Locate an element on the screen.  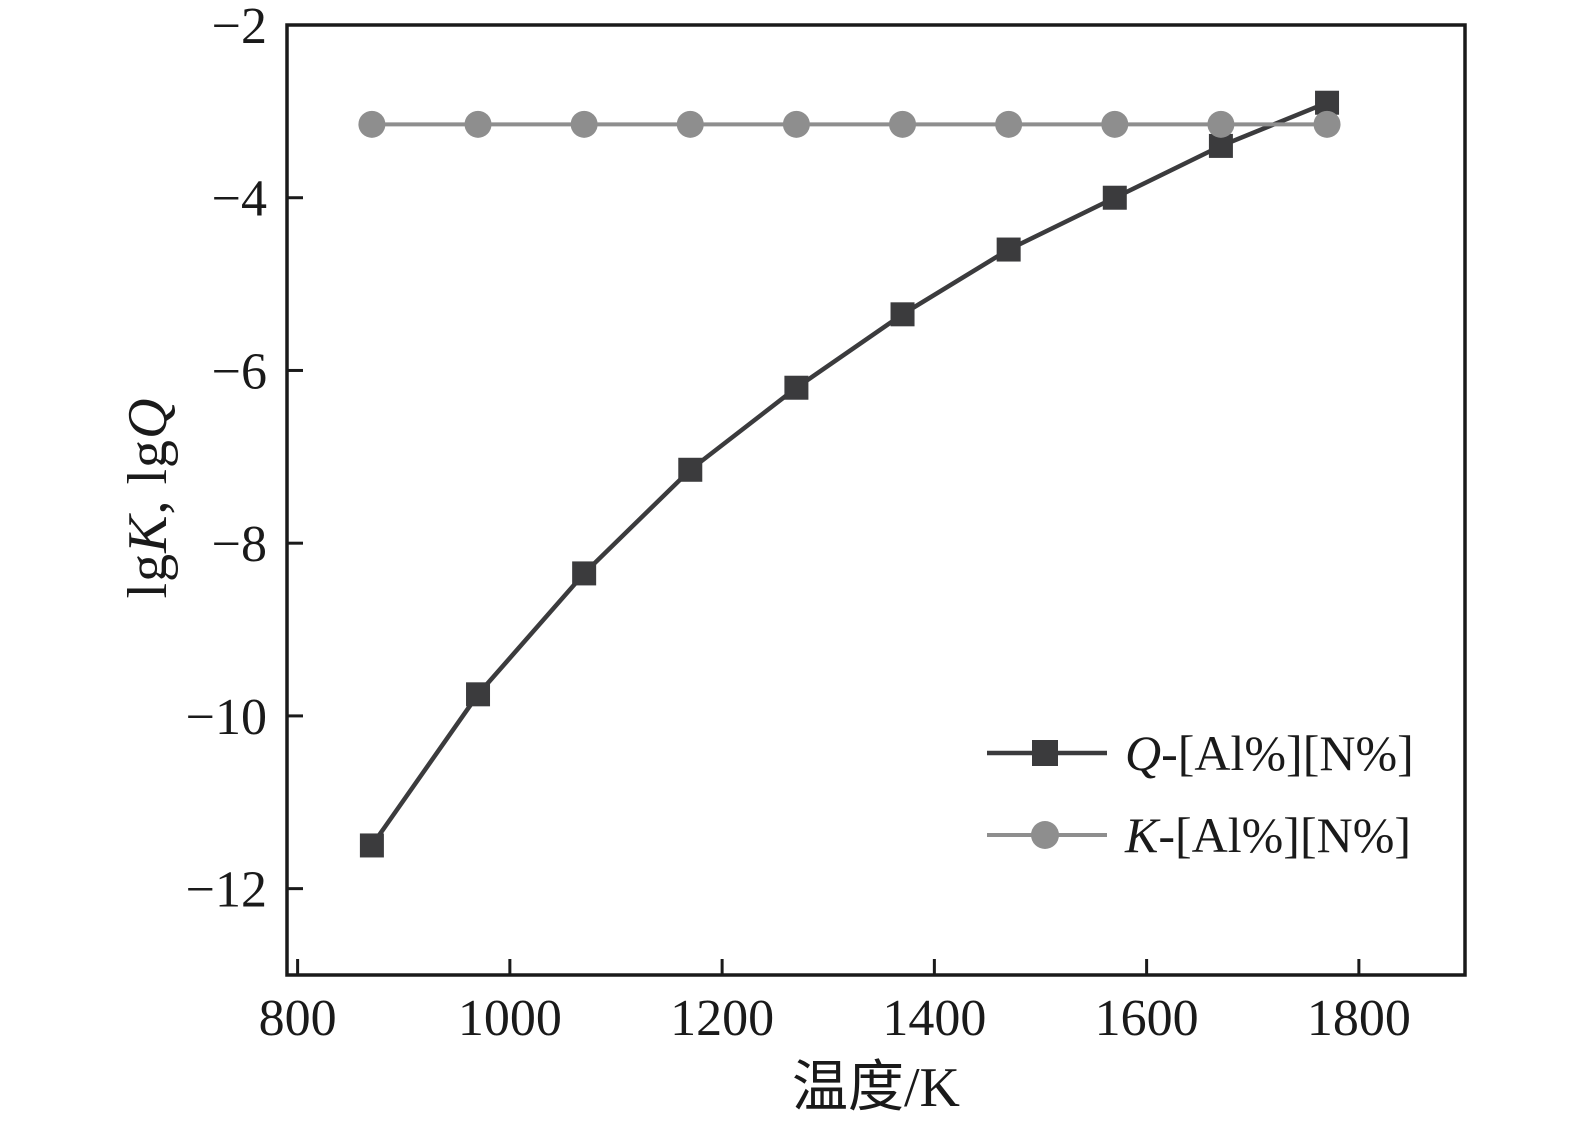
y-tick-label: −12 is located at coordinates (226, 890).